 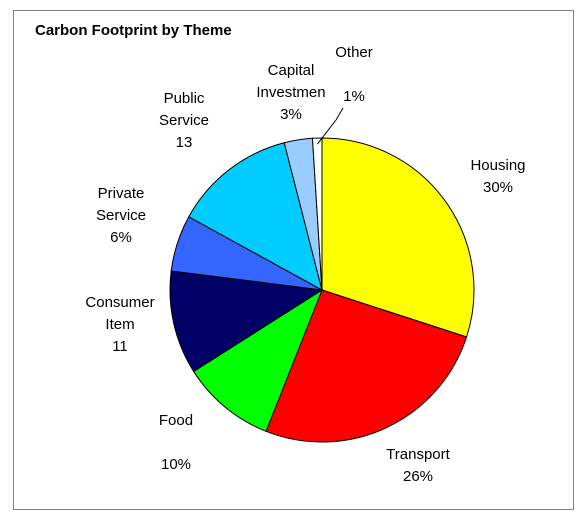 I want to click on pie-label-public-service-line-2: 13, so click(x=184, y=142).